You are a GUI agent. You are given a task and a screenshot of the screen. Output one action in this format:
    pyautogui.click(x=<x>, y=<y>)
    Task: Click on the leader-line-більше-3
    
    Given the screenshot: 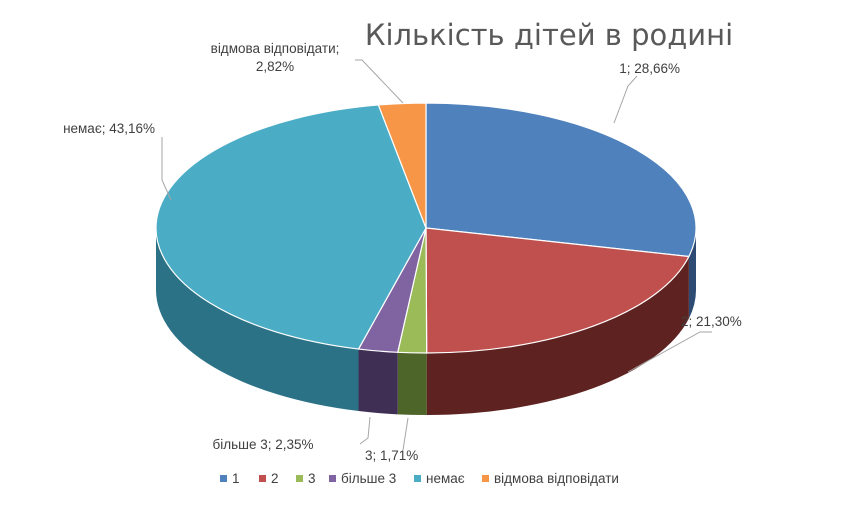 What is the action you would take?
    pyautogui.click(x=365, y=430)
    